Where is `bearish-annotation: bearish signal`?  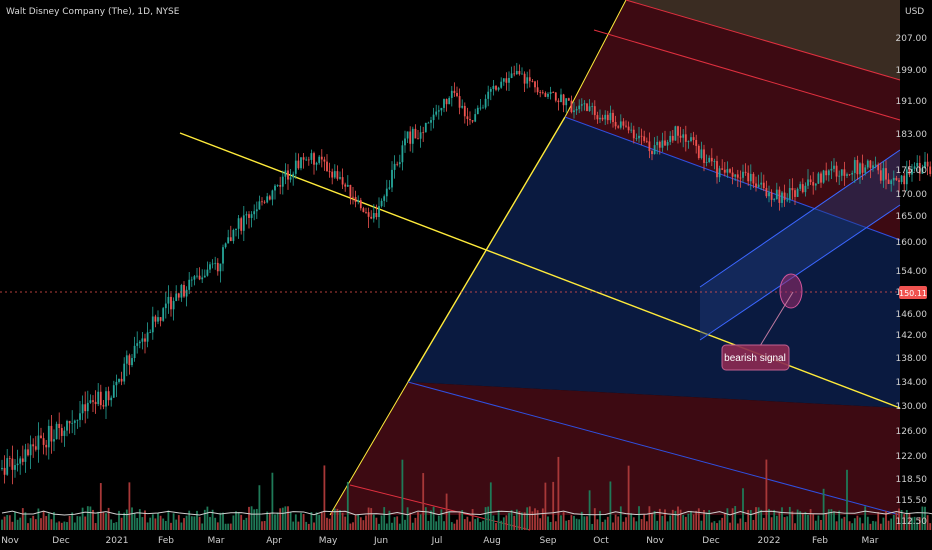
bearish-annotation: bearish signal is located at coordinates (762, 322).